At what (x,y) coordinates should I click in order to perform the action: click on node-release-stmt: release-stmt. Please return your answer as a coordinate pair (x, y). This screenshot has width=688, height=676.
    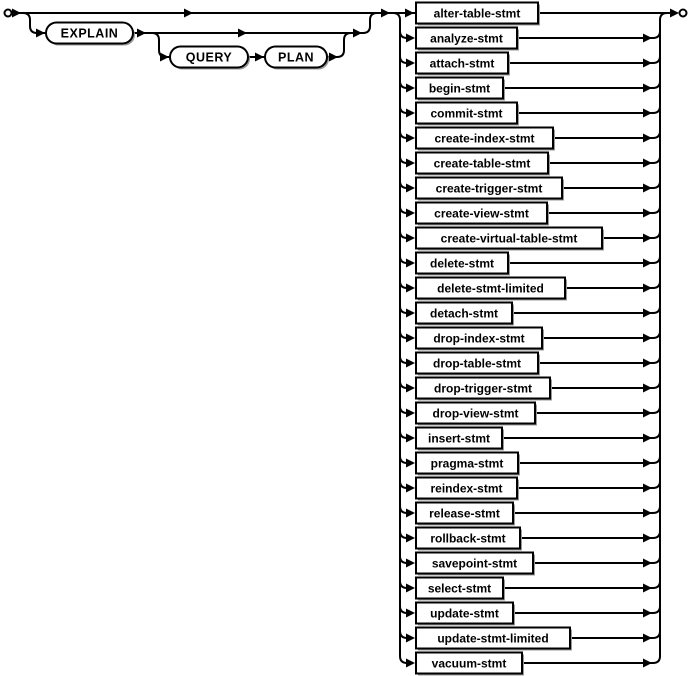
    Looking at the image, I should click on (530, 513).